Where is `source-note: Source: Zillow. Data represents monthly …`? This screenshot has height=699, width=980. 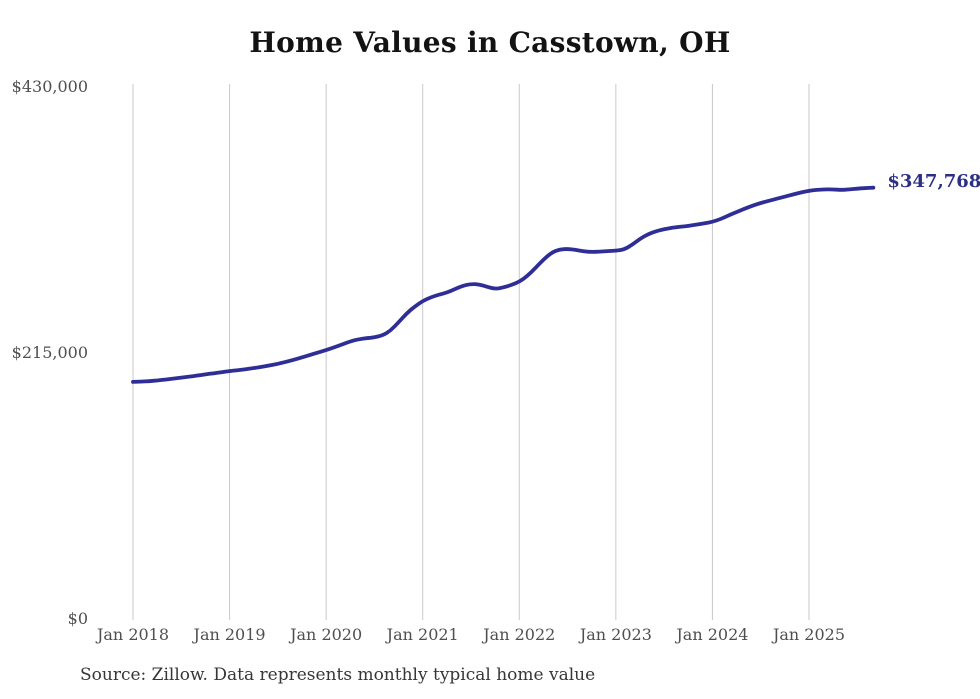 source-note: Source: Zillow. Data represents monthly … is located at coordinates (338, 675).